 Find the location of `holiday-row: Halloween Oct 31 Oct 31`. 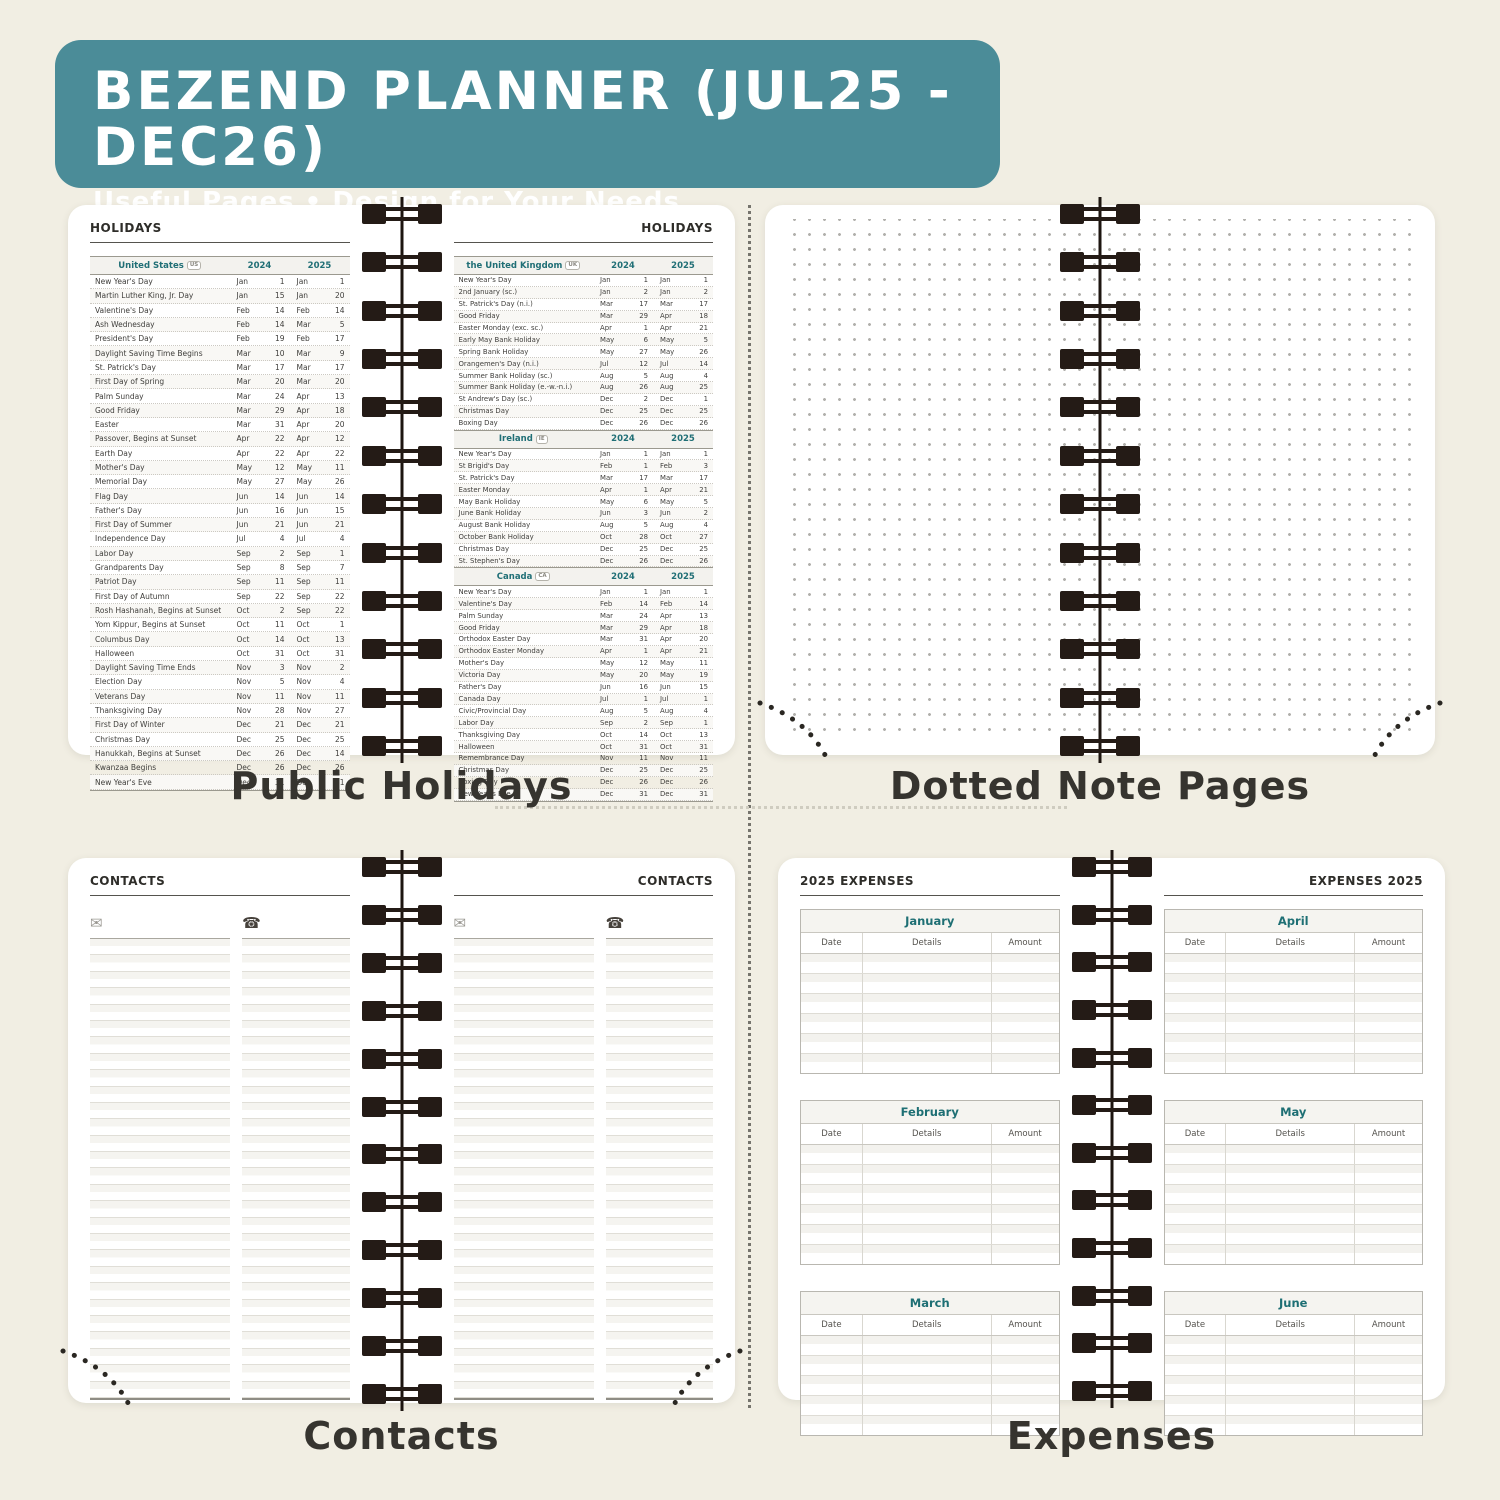

holiday-row: Halloween Oct 31 Oct 31 is located at coordinates (220, 654).